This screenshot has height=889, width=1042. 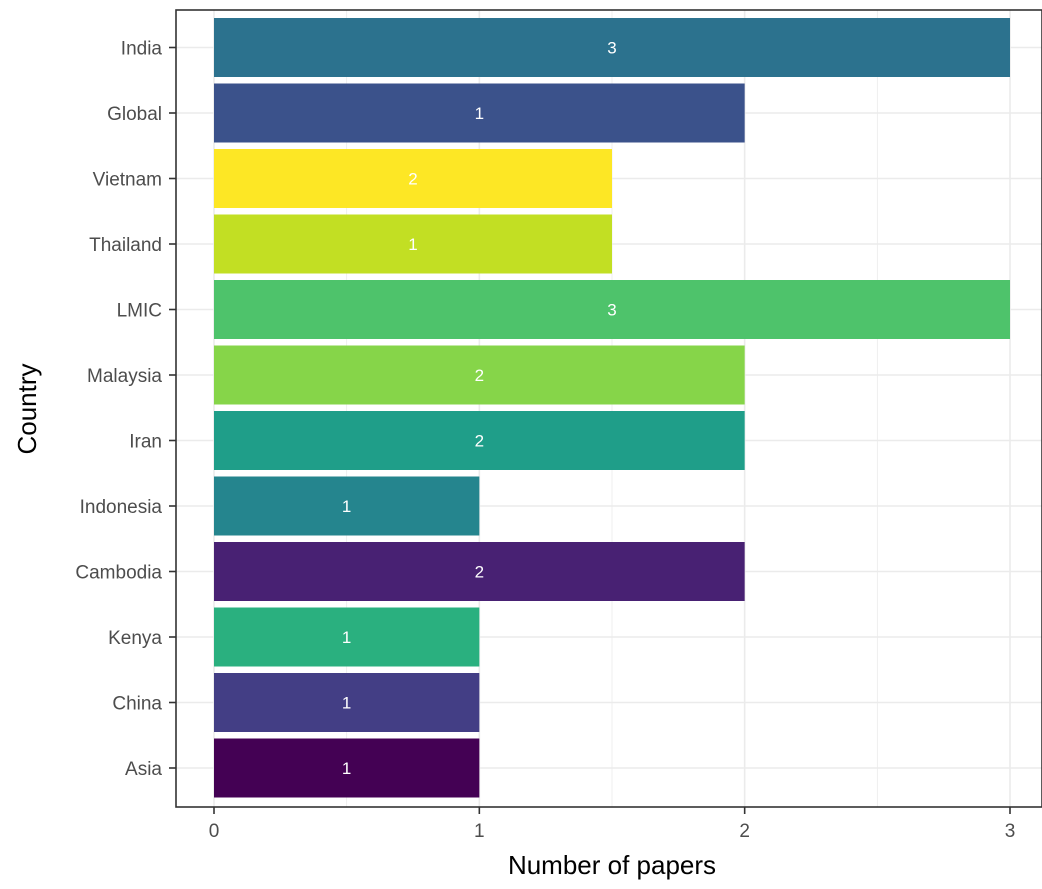 What do you see at coordinates (118, 573) in the screenshot?
I see `y-tick-label: Cambodia` at bounding box center [118, 573].